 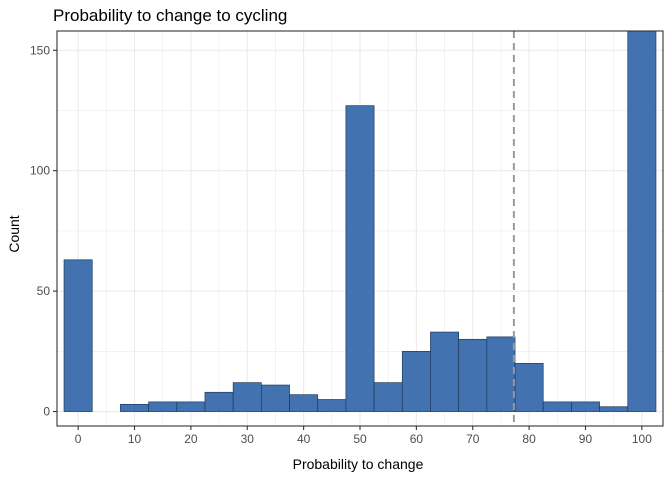 What do you see at coordinates (170, 15) in the screenshot?
I see `chart-title: Probability to change to cycling` at bounding box center [170, 15].